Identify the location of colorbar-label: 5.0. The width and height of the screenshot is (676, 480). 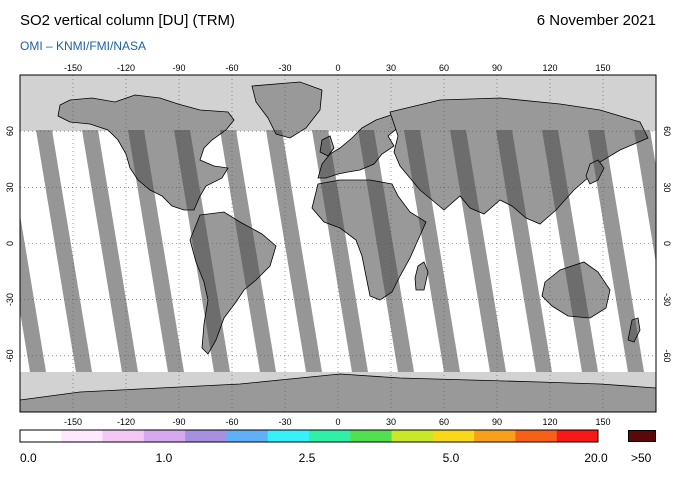
(451, 458).